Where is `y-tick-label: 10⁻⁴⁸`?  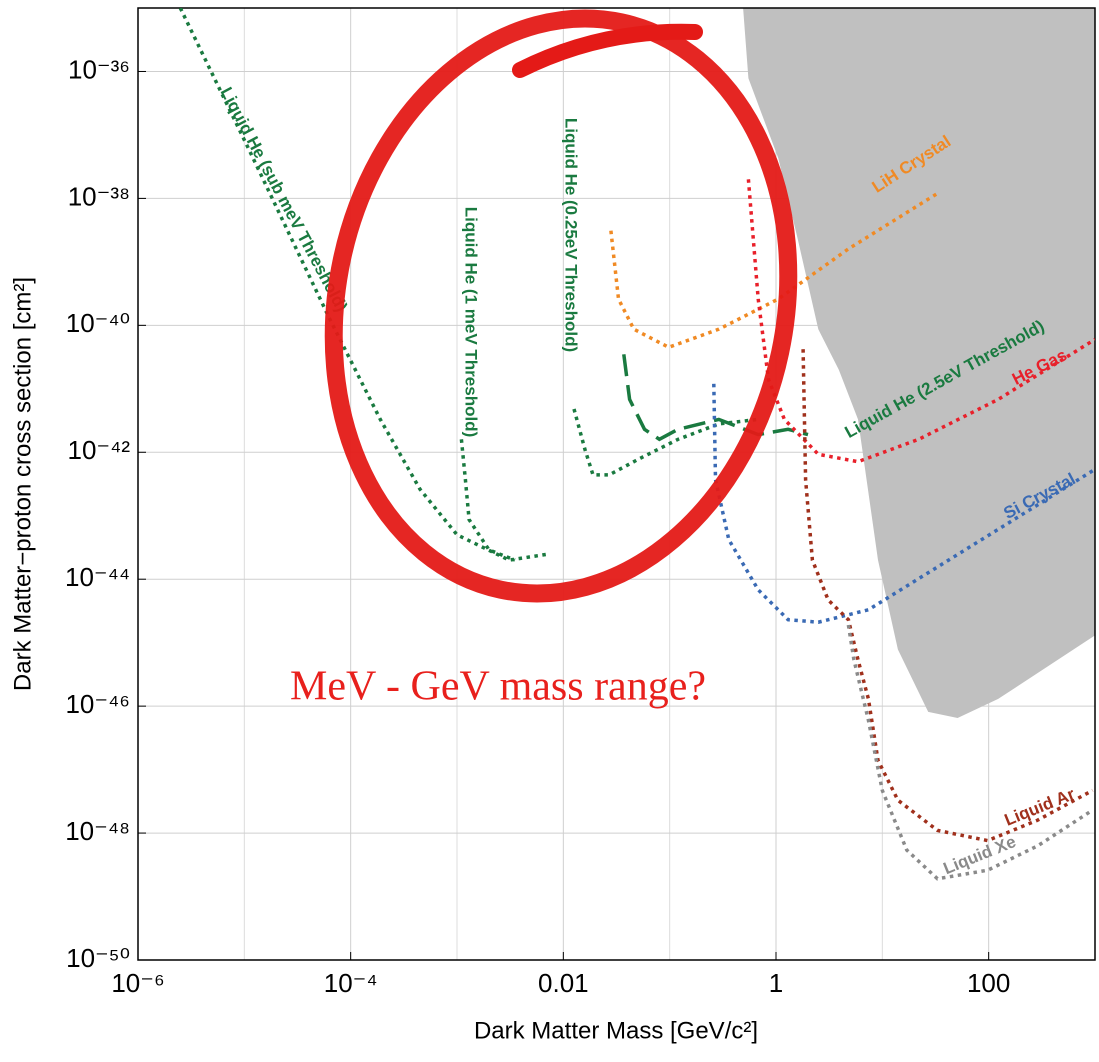 y-tick-label: 10⁻⁴⁸ is located at coordinates (97, 831).